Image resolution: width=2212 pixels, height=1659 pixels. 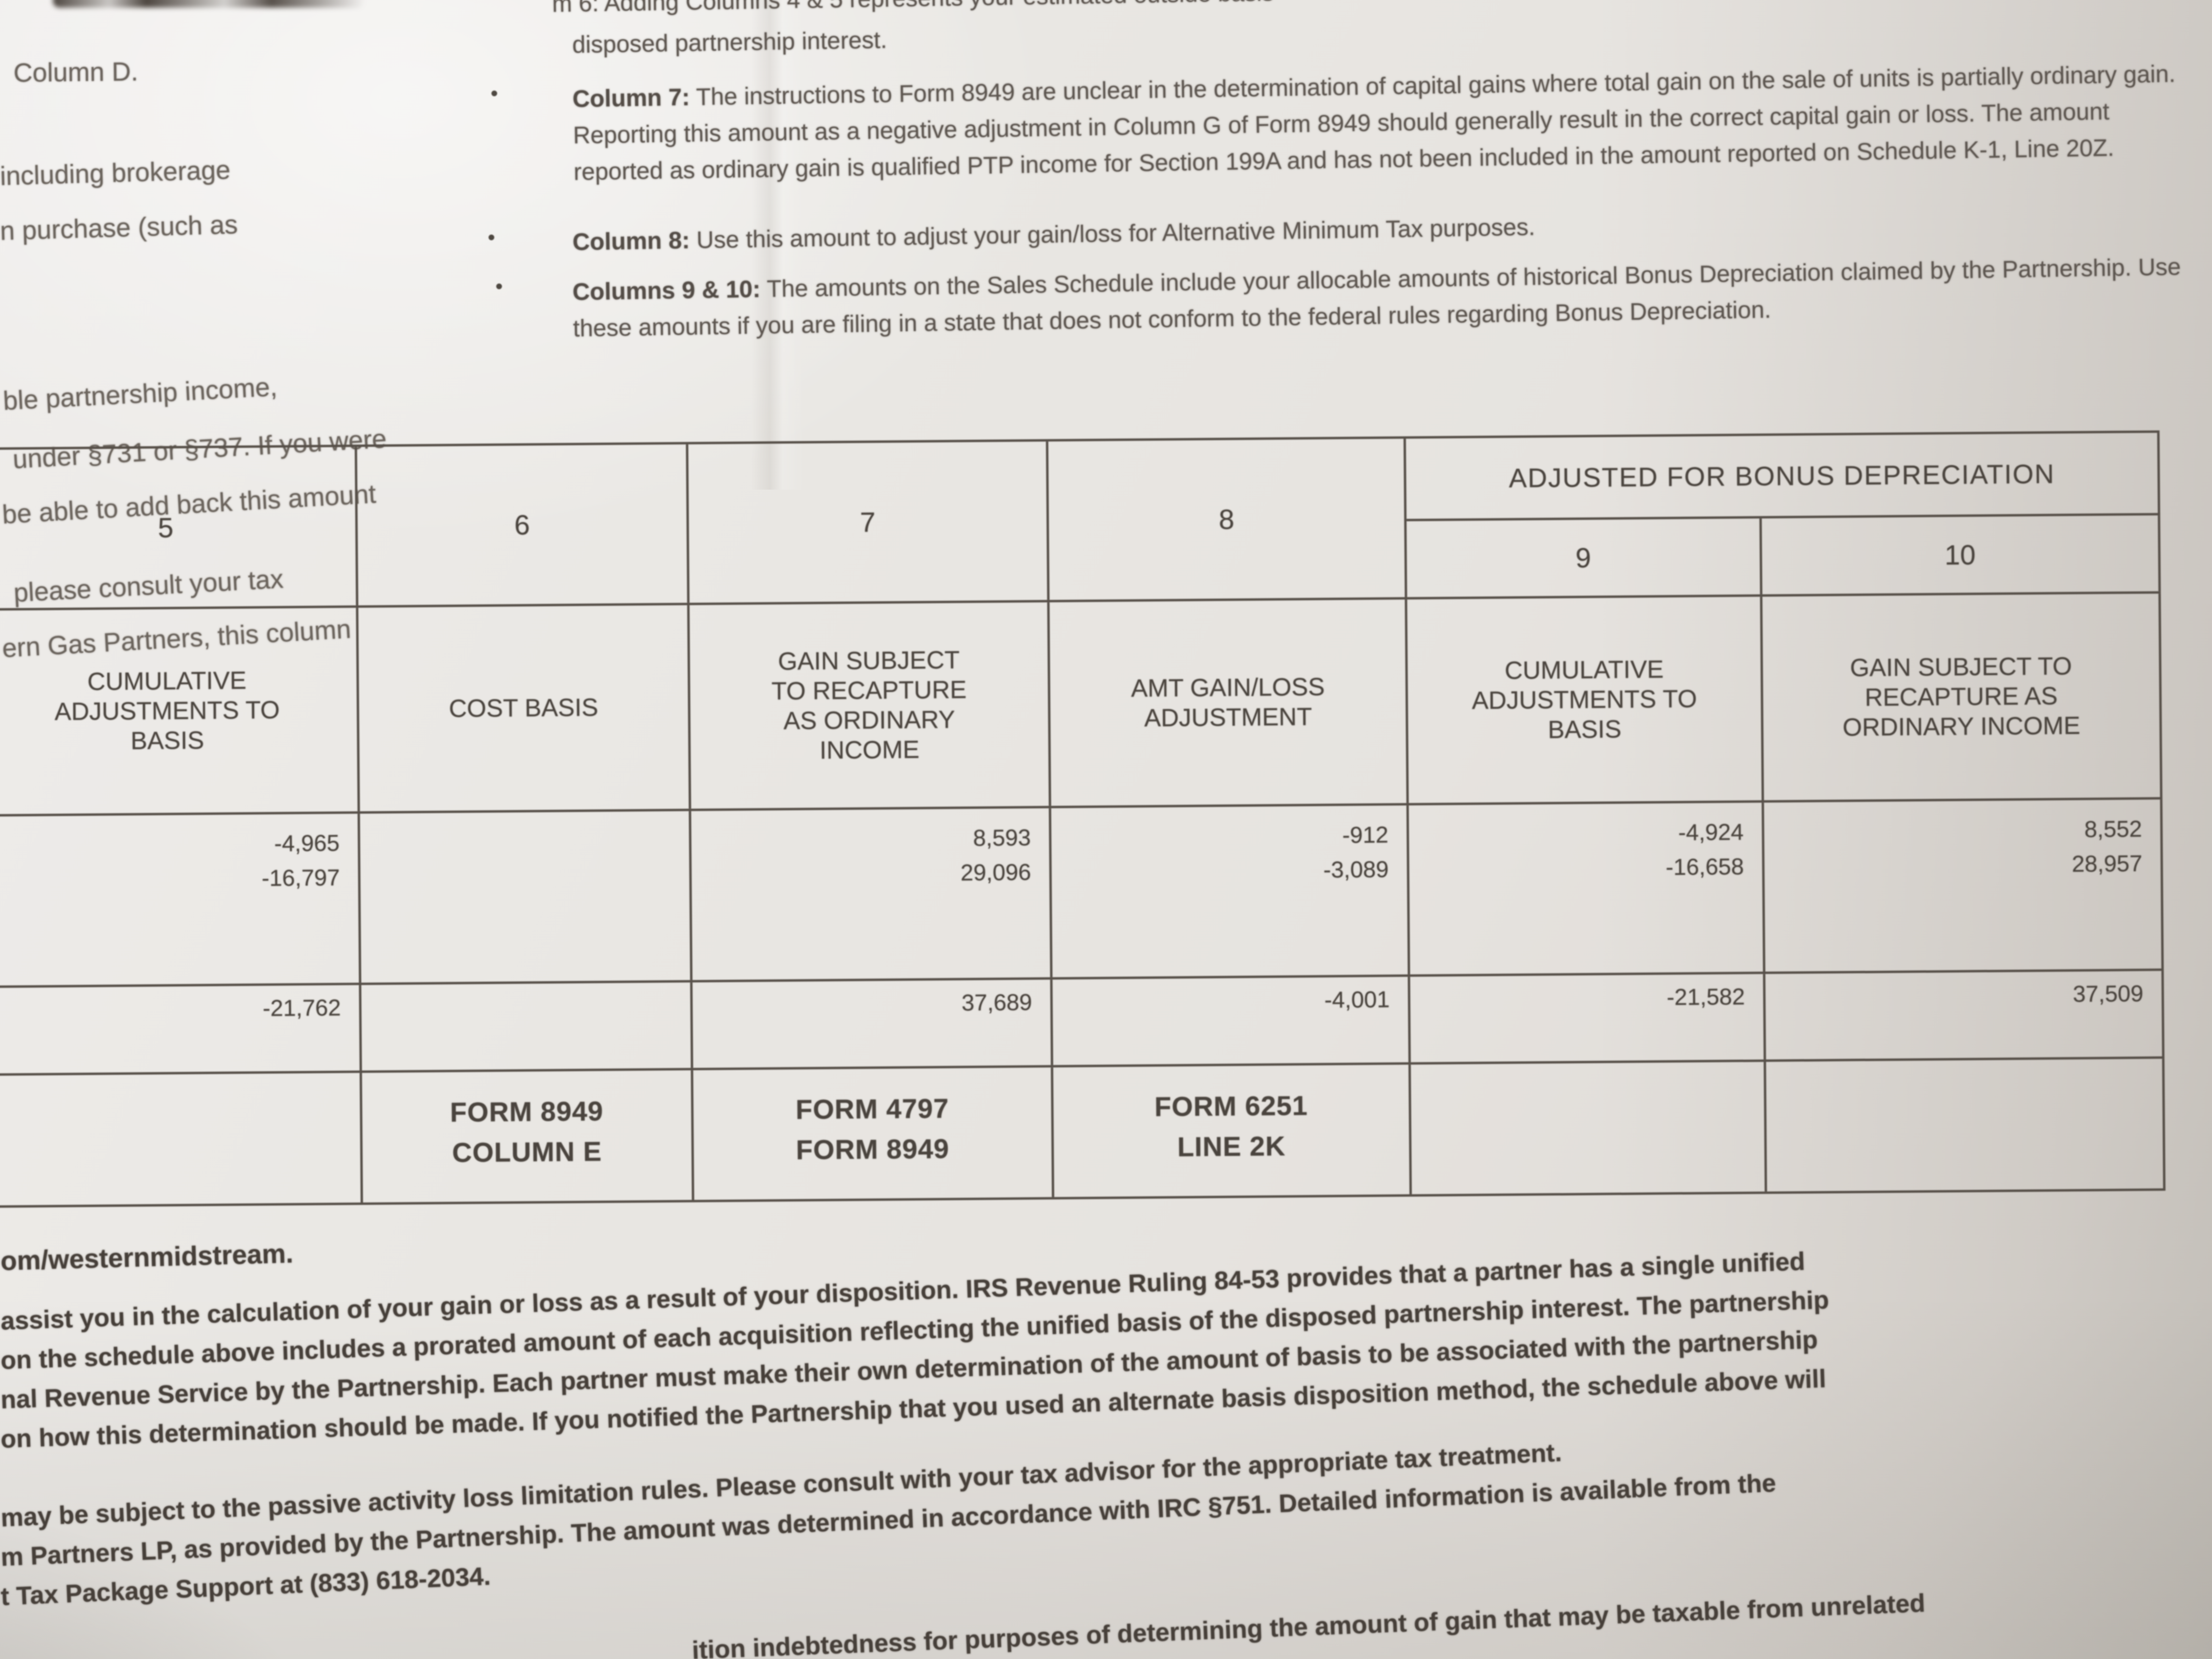 What do you see at coordinates (523, 525) in the screenshot?
I see `col-number-6: 6` at bounding box center [523, 525].